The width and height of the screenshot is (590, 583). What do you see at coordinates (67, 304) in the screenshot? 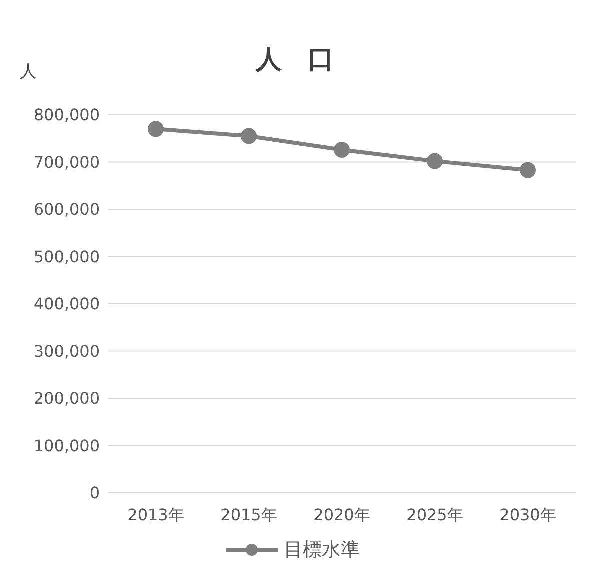
I see `y-tick-label: 400,000` at bounding box center [67, 304].